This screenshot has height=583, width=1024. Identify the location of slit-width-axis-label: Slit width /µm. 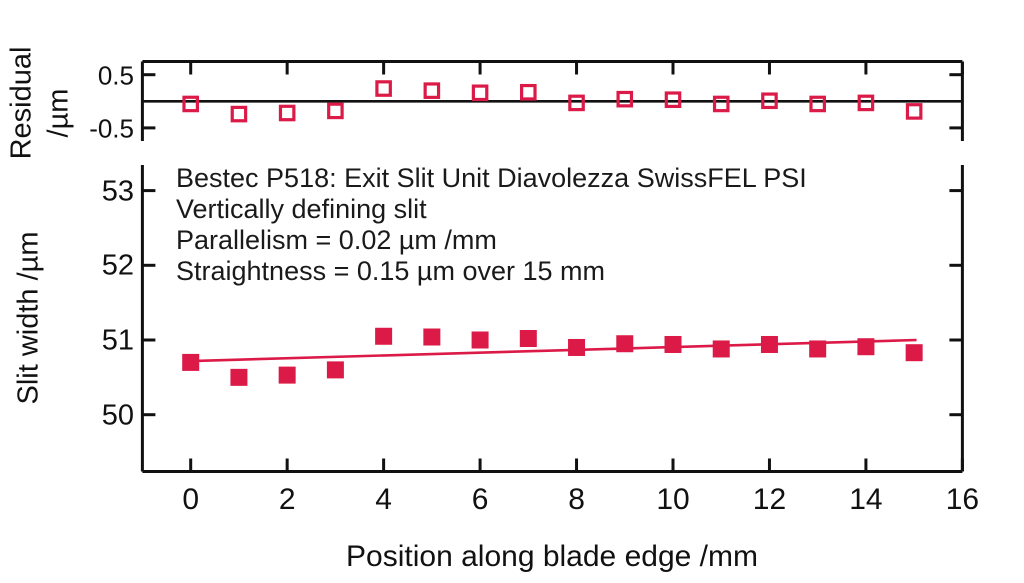
(28, 318).